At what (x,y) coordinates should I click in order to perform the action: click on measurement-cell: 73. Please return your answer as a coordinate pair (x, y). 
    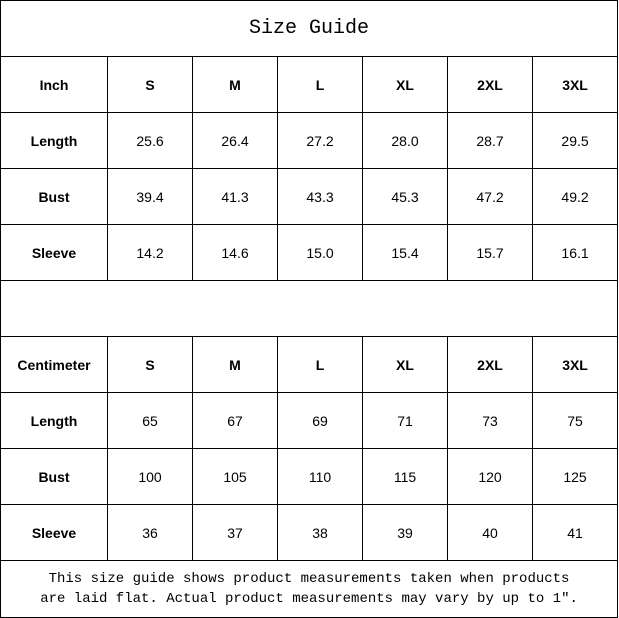
    Looking at the image, I should click on (490, 420).